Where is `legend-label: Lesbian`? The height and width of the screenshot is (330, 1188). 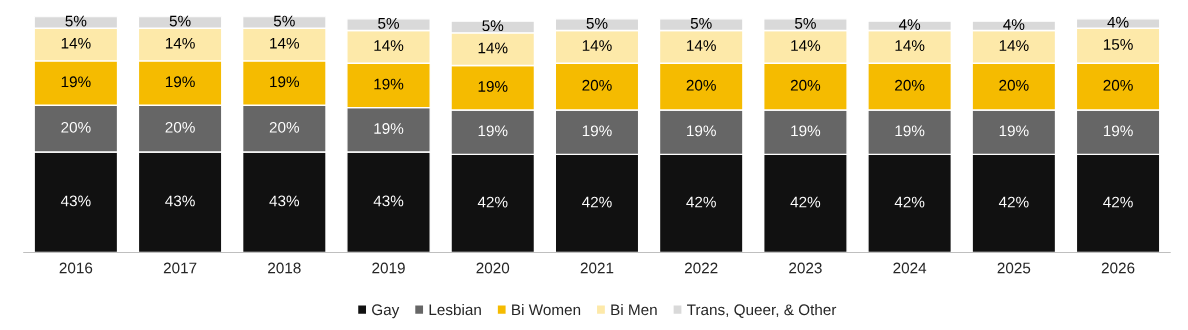 legend-label: Lesbian is located at coordinates (455, 309).